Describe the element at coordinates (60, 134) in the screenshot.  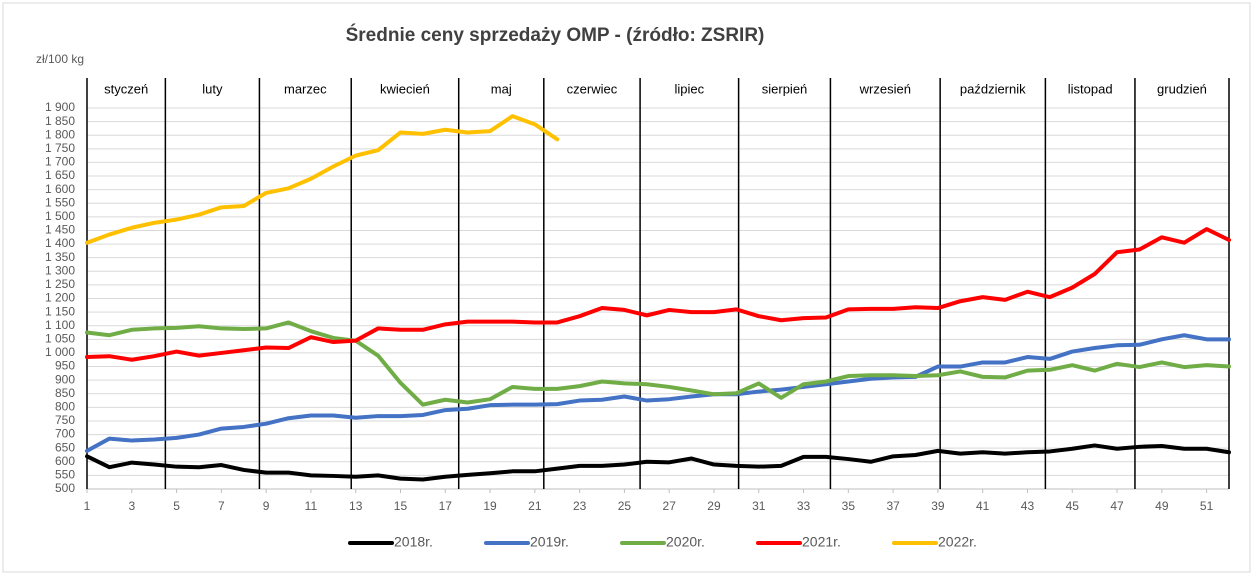
I see `y-tick-label: 1 800` at that location.